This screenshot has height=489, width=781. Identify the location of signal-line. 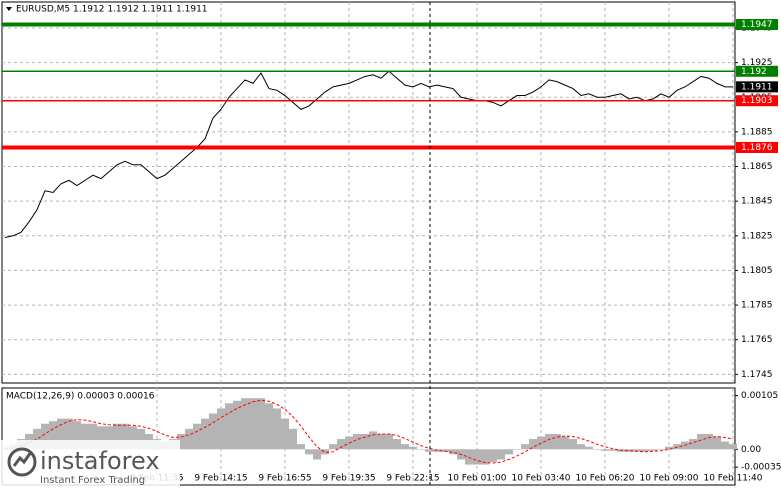
(369, 431).